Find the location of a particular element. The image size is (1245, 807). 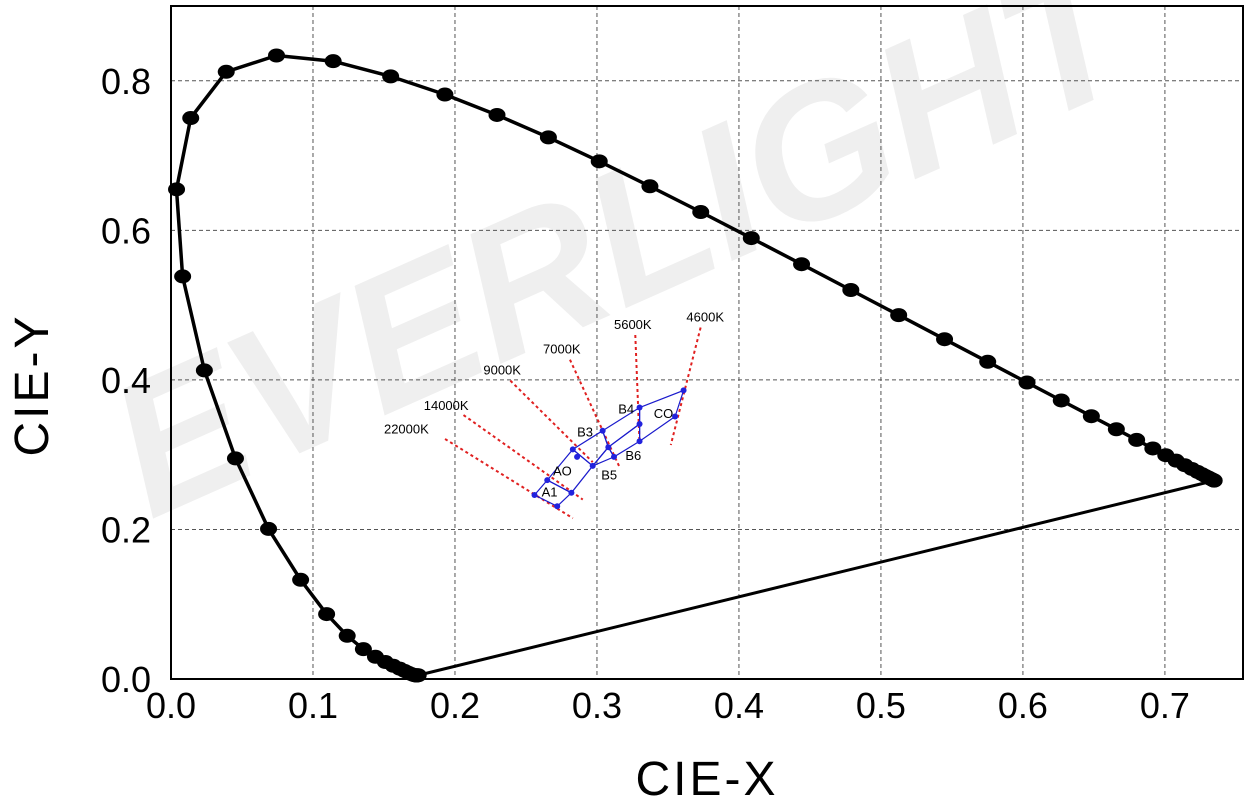

x-tick-label: 0.5 is located at coordinates (881, 705).